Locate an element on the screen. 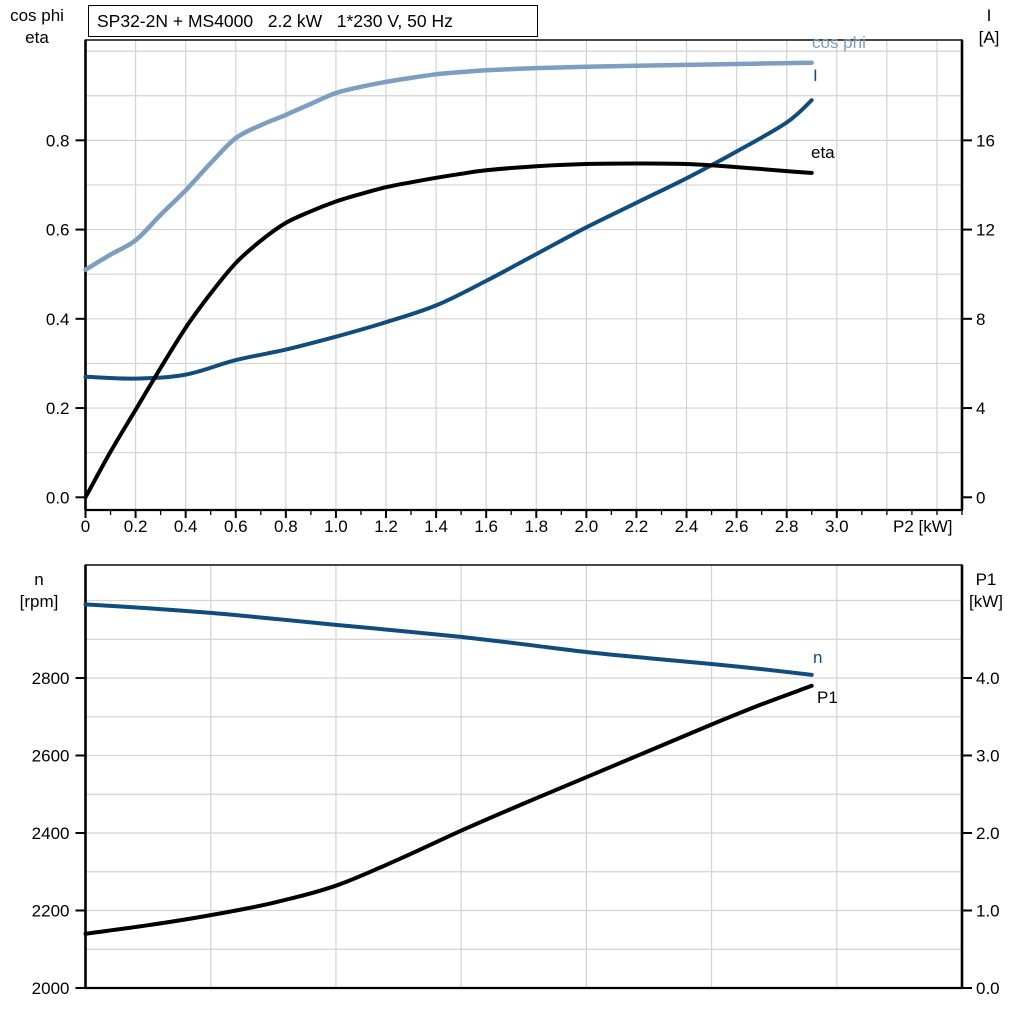  chart-title-box: SP32-2N + MS4000 2.2 kW 1*230 V, 50 Hz is located at coordinates (313, 21).